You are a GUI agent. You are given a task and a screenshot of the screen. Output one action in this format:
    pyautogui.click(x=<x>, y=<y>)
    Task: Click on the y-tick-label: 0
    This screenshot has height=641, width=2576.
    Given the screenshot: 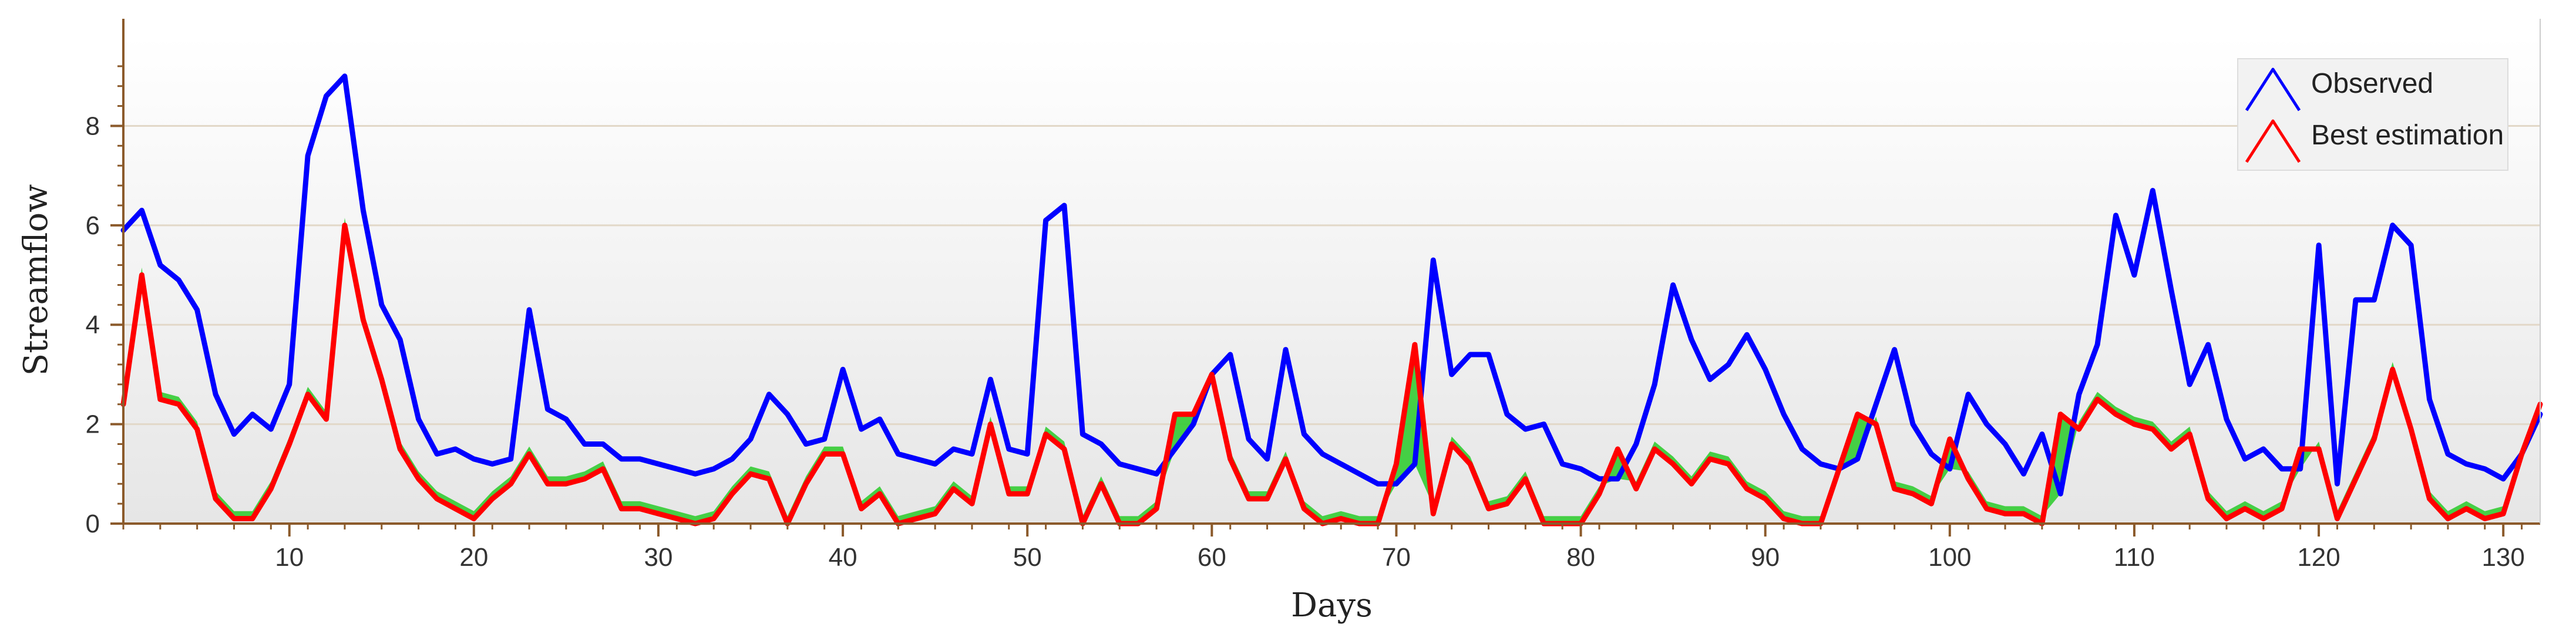 What is the action you would take?
    pyautogui.click(x=93, y=524)
    